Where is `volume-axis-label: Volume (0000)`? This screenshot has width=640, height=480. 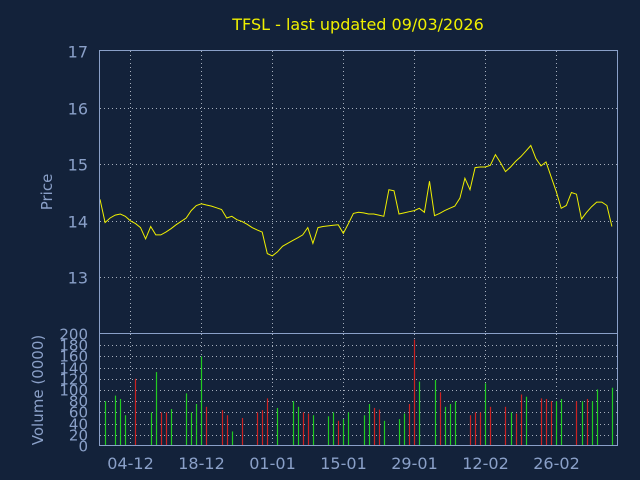 volume-axis-label: Volume (0000) is located at coordinates (38, 390).